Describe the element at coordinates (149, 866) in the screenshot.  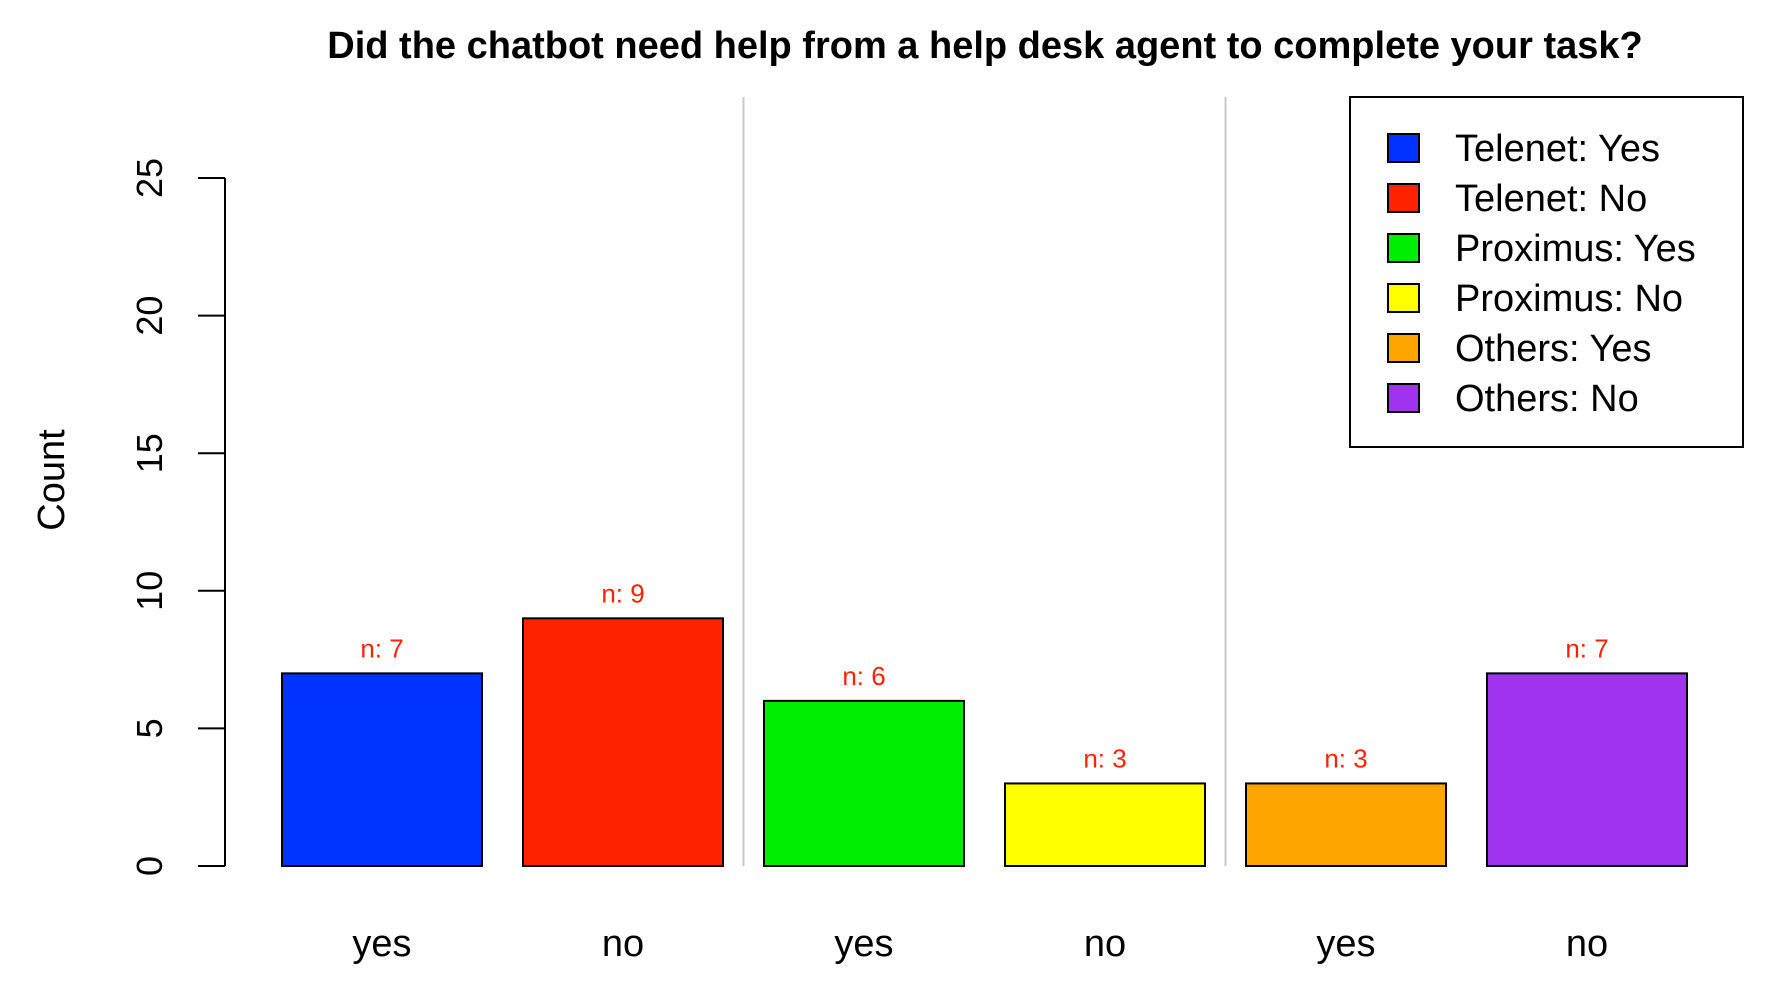
I see `y-tick-label: 0` at that location.